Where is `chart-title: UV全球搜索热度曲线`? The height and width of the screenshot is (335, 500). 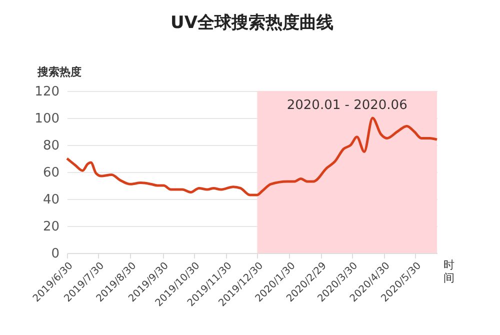 chart-title: UV全球搜索热度曲线 is located at coordinates (252, 23).